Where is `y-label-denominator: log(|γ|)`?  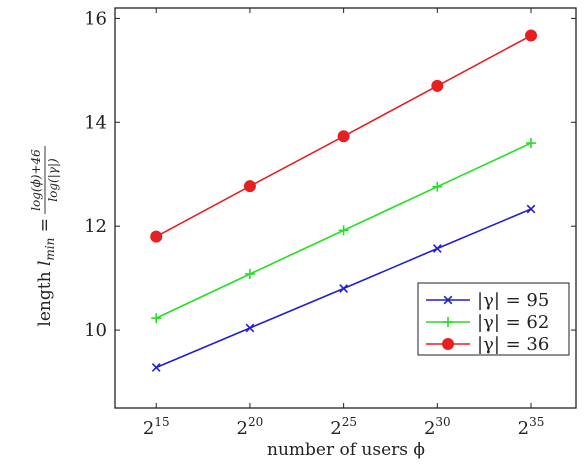
y-label-denominator: log(|γ|) is located at coordinates (53, 180).